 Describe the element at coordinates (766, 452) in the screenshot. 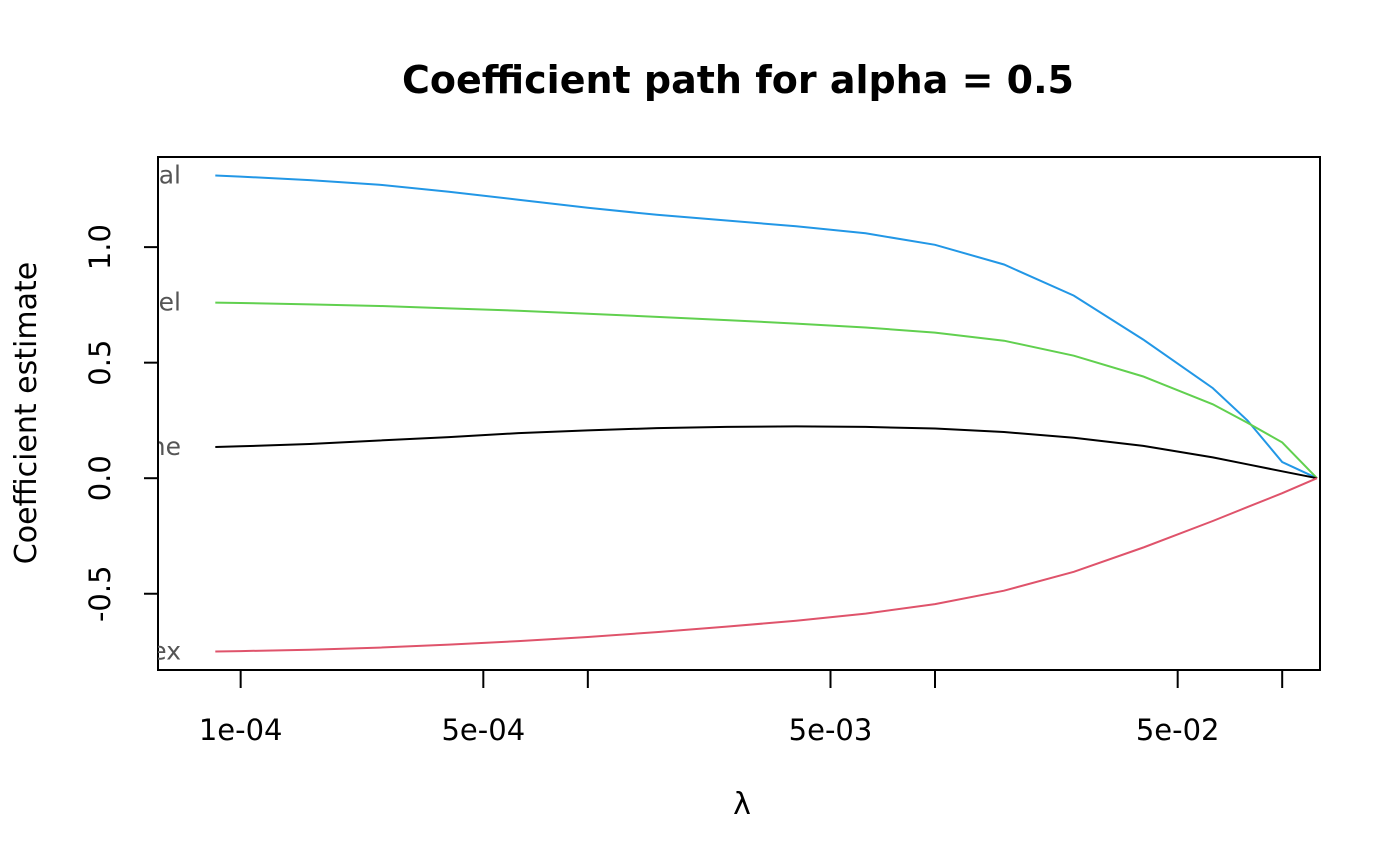

I see `series-line-ne` at that location.